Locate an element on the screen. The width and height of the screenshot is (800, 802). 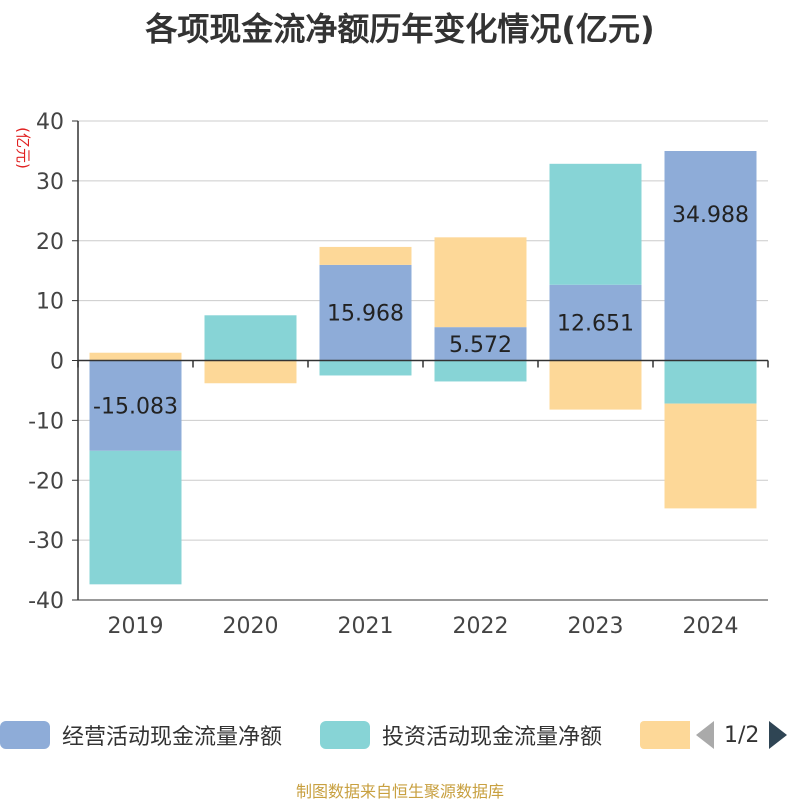
x-tick-label-2022: 2022 is located at coordinates (481, 626).